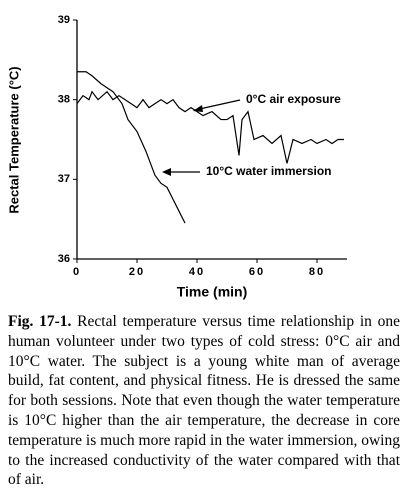 Image resolution: width=408 pixels, height=490 pixels. I want to click on y-axis-title: Rectal Temperature (°C), so click(13, 139).